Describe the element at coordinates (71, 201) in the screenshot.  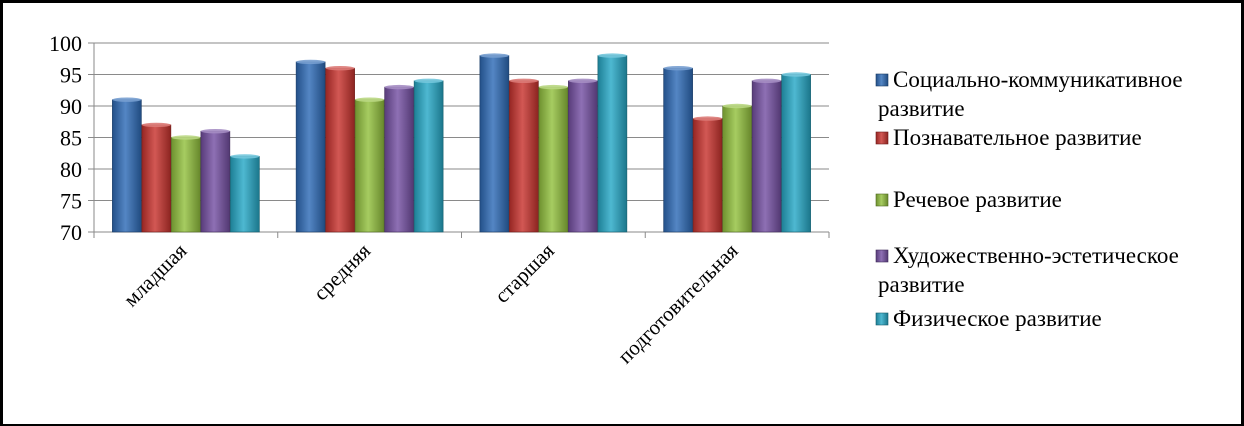
I see `y-tick-label: 75` at that location.